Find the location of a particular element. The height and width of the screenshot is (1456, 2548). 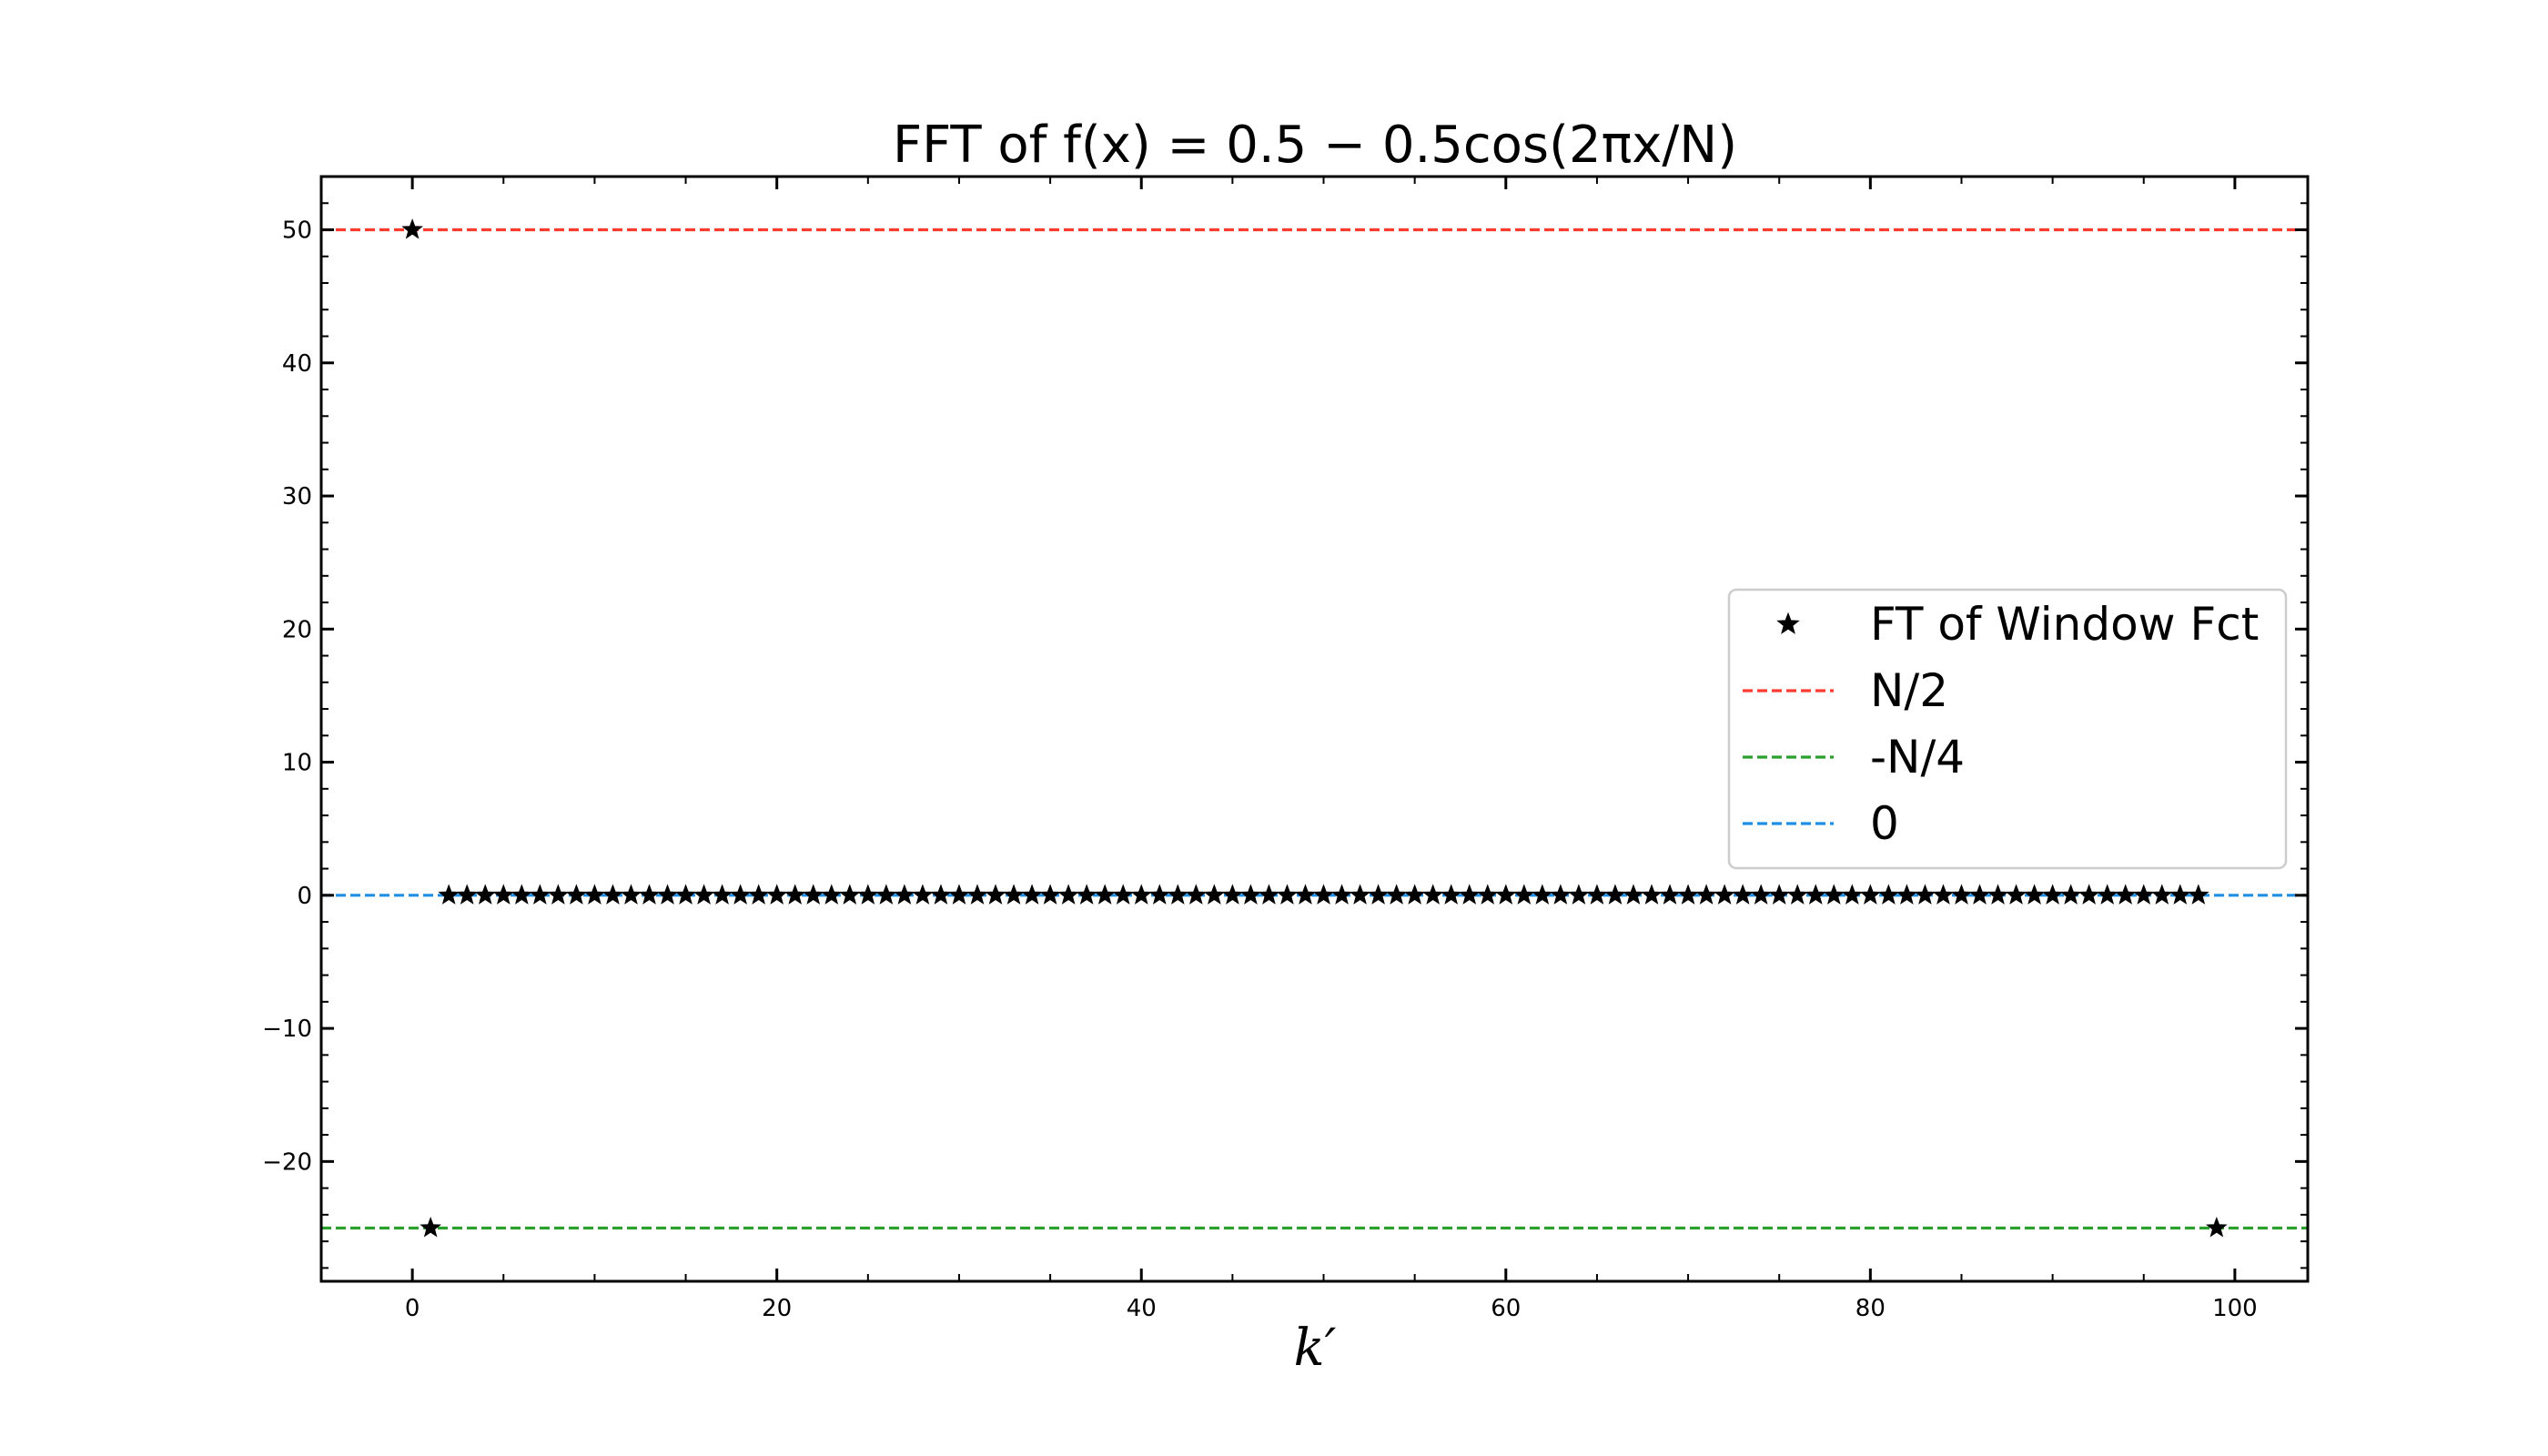

x-tick-label: 0 is located at coordinates (413, 1309).